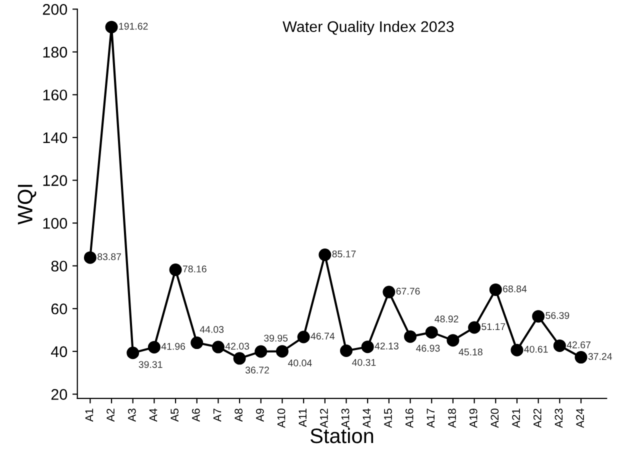  Describe the element at coordinates (173, 346) in the screenshot. I see `data-label: 41.96` at that location.